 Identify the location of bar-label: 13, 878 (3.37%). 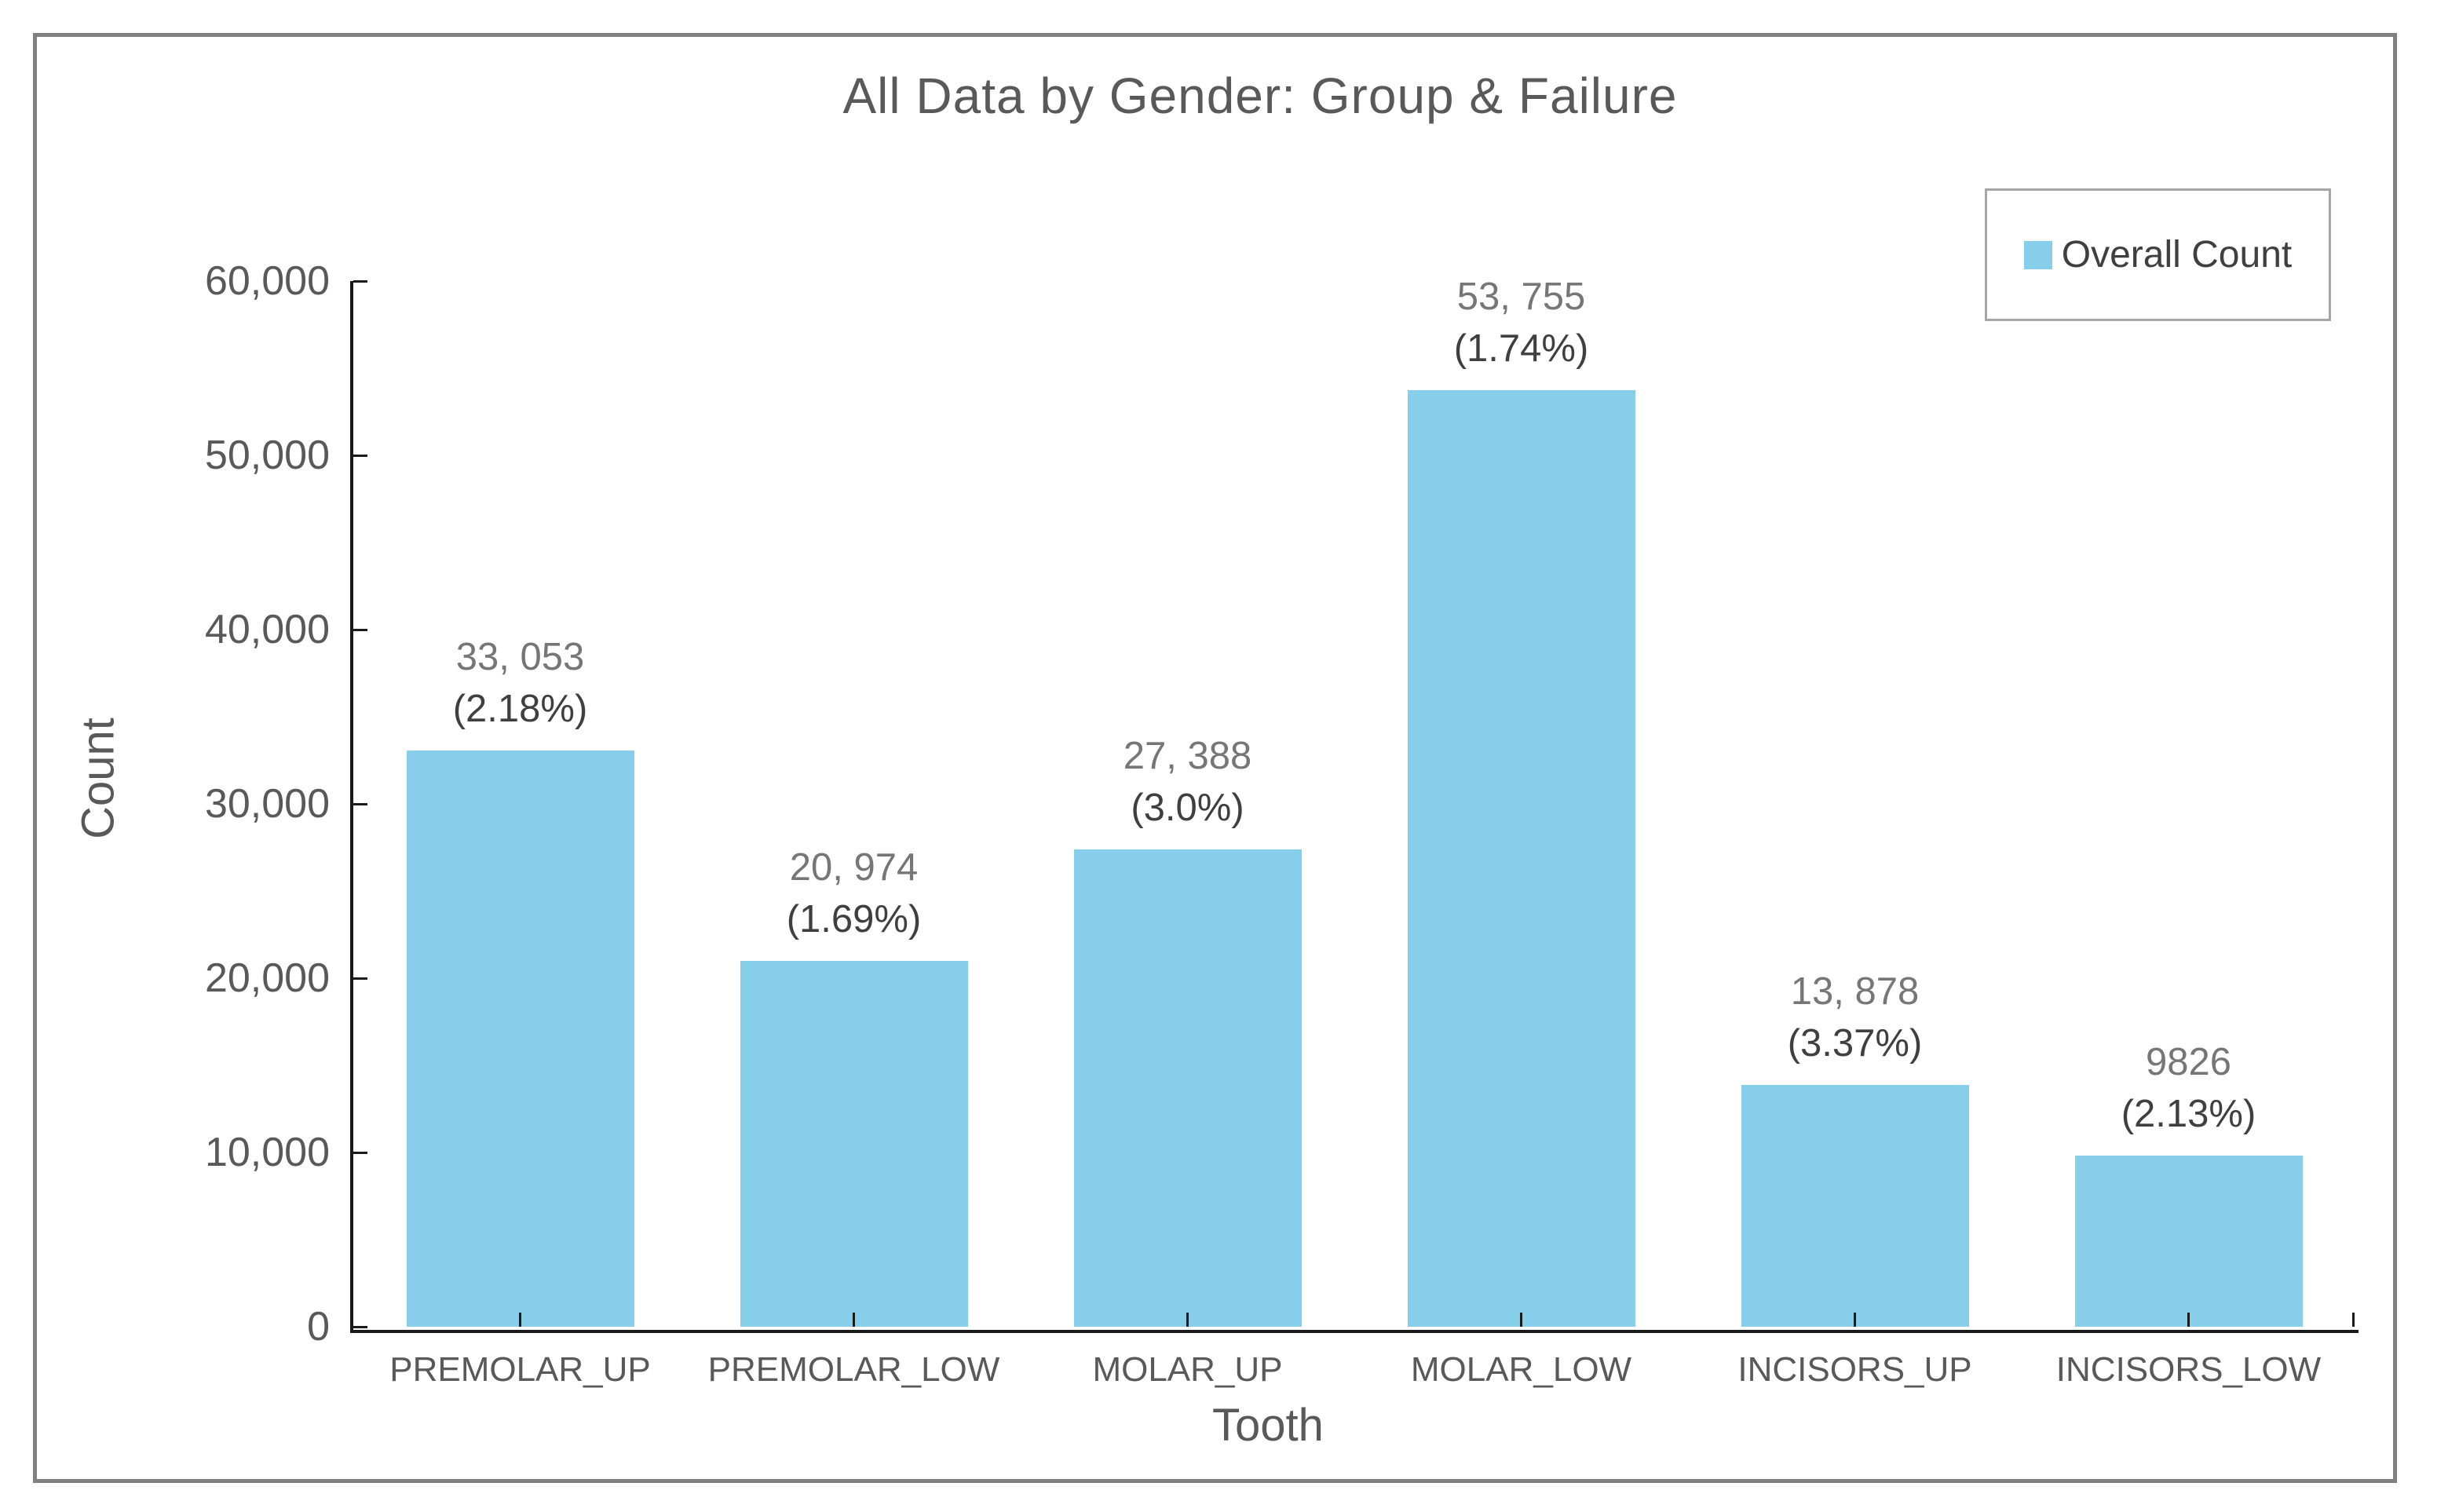
(1855, 1017).